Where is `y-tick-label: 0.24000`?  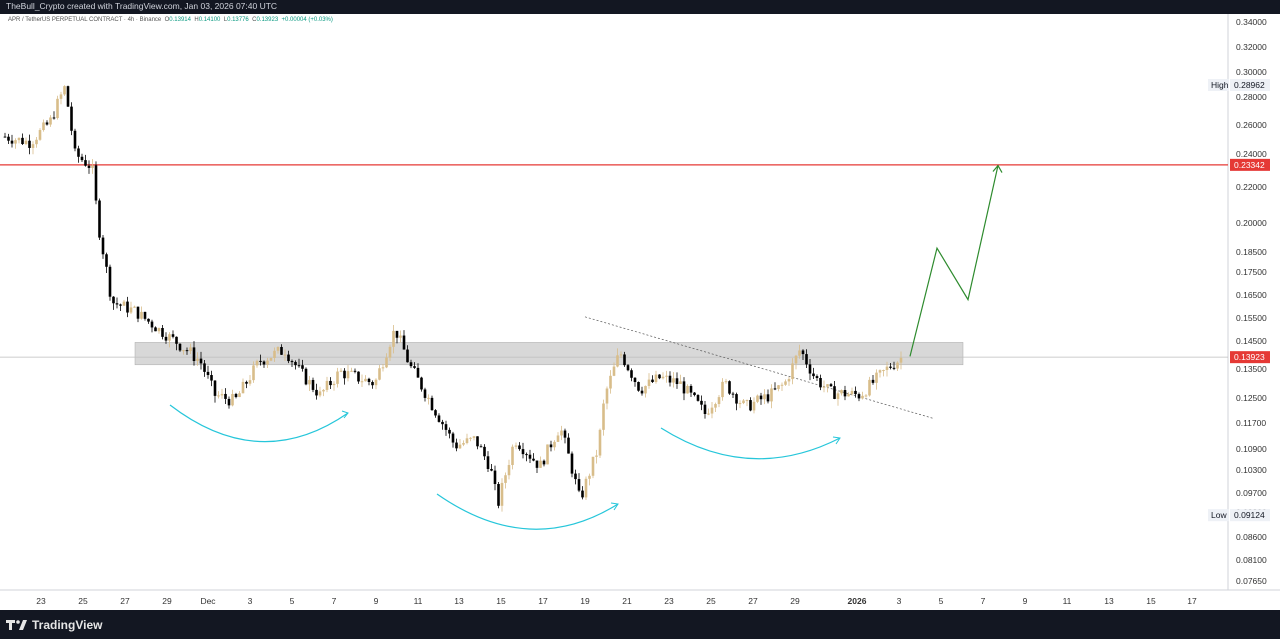 y-tick-label: 0.24000 is located at coordinates (1251, 154).